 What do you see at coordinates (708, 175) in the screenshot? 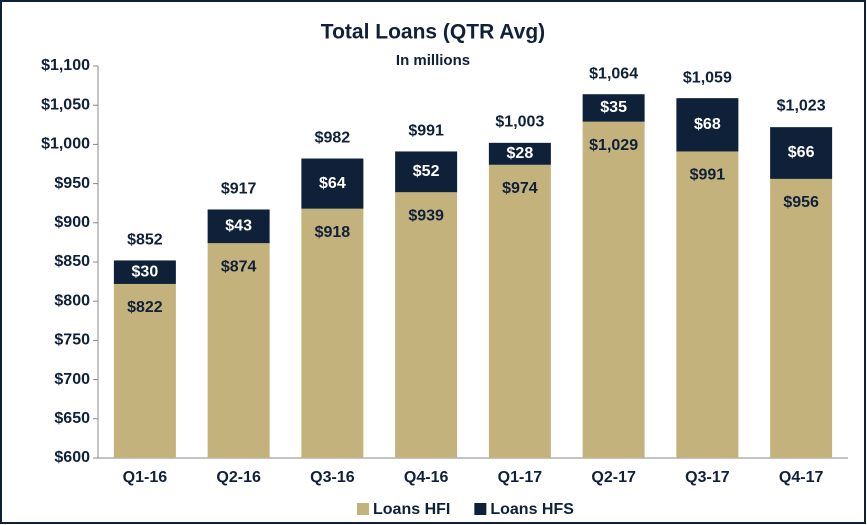
I see `value-label: $991` at bounding box center [708, 175].